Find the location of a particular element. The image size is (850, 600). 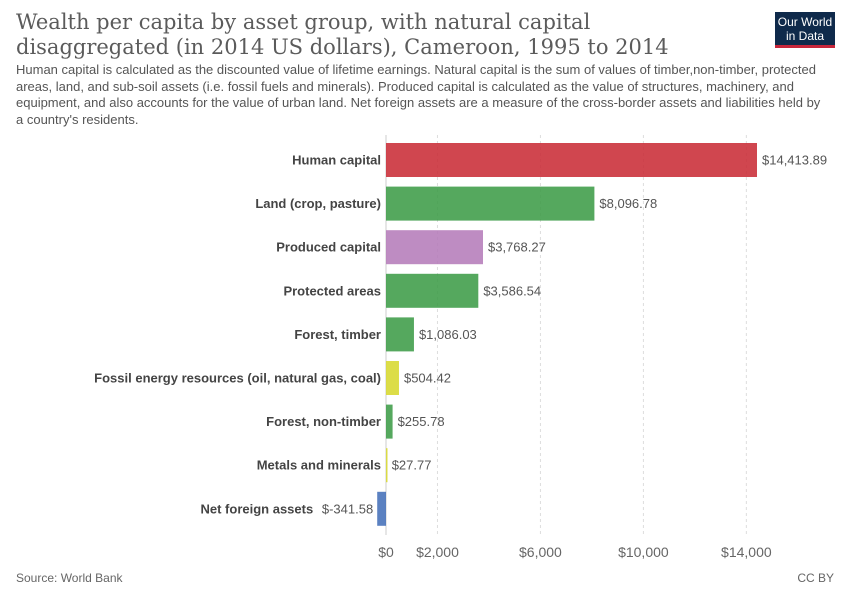

license-link: CC BY is located at coordinates (815, 578).